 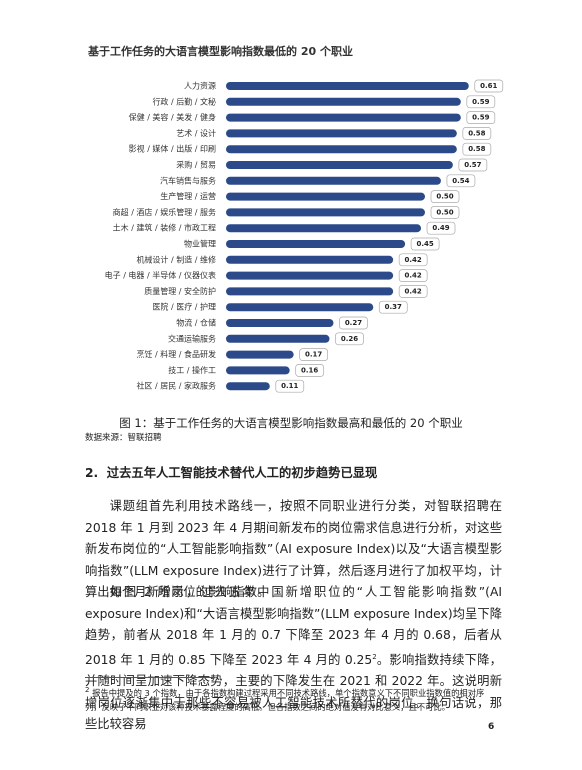 I want to click on footnote-rule, so click(x=150, y=677).